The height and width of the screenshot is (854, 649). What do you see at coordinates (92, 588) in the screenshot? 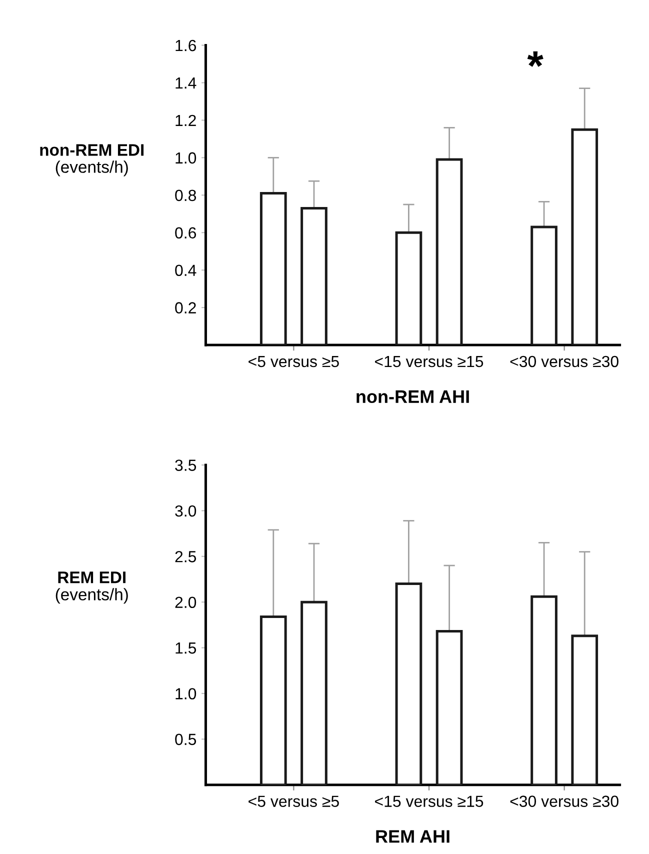
I see `y-axis-title: REM EDI (events/h)` at bounding box center [92, 588].